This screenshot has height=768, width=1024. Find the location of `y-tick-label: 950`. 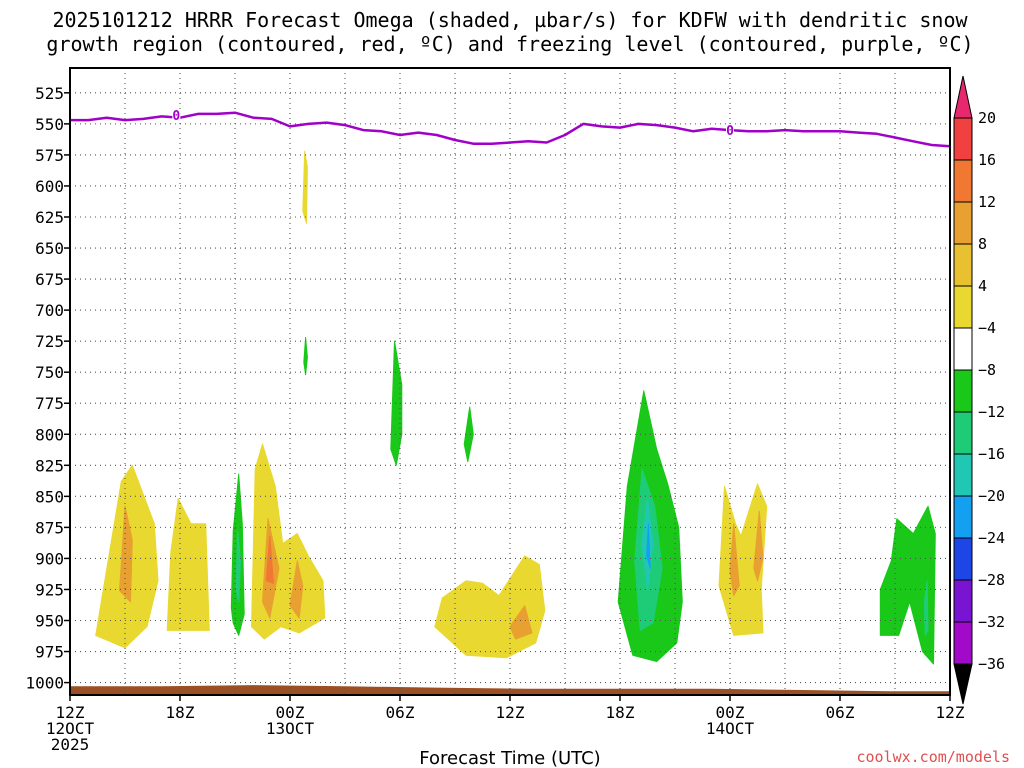

y-tick-label: 950 is located at coordinates (49, 621).